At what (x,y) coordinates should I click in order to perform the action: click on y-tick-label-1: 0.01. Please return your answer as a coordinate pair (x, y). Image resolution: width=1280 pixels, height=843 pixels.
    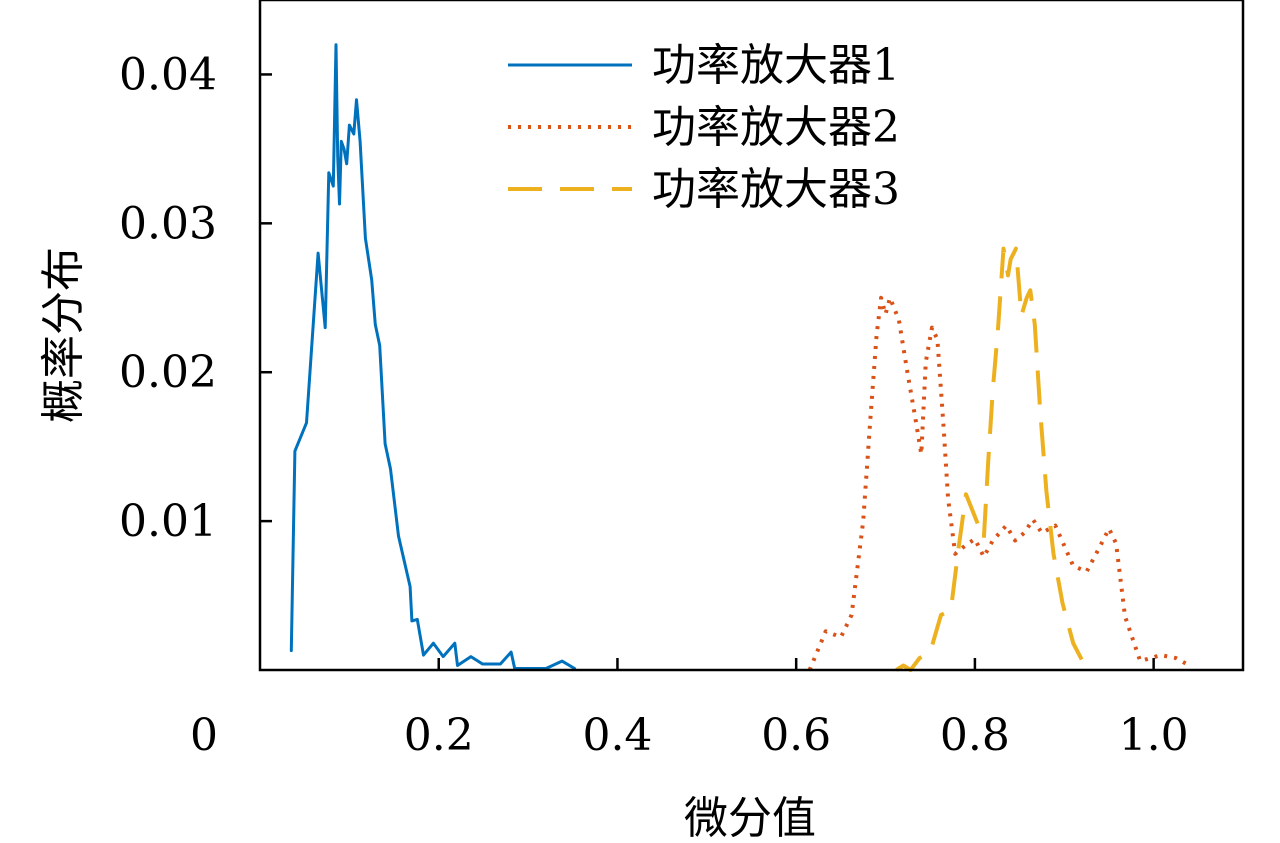
    Looking at the image, I should click on (168, 521).